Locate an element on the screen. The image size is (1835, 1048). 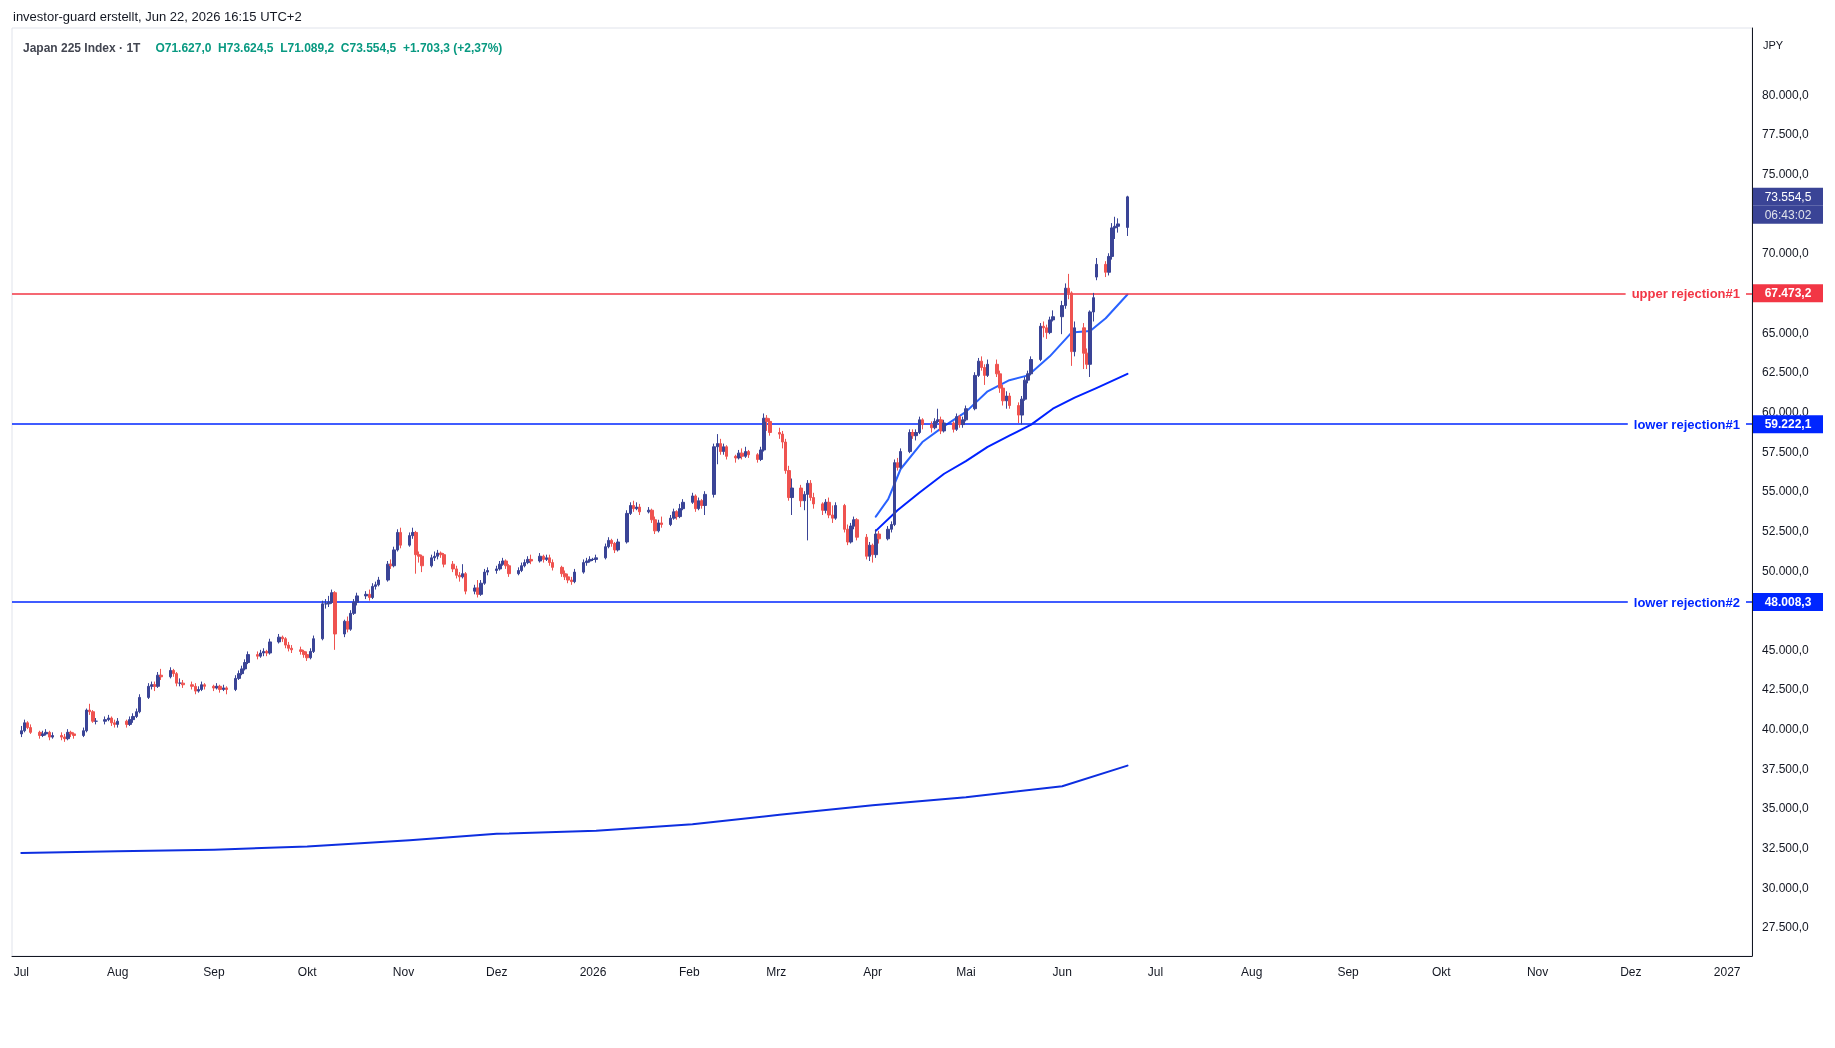
x-tick-label: Nov is located at coordinates (1537, 972).